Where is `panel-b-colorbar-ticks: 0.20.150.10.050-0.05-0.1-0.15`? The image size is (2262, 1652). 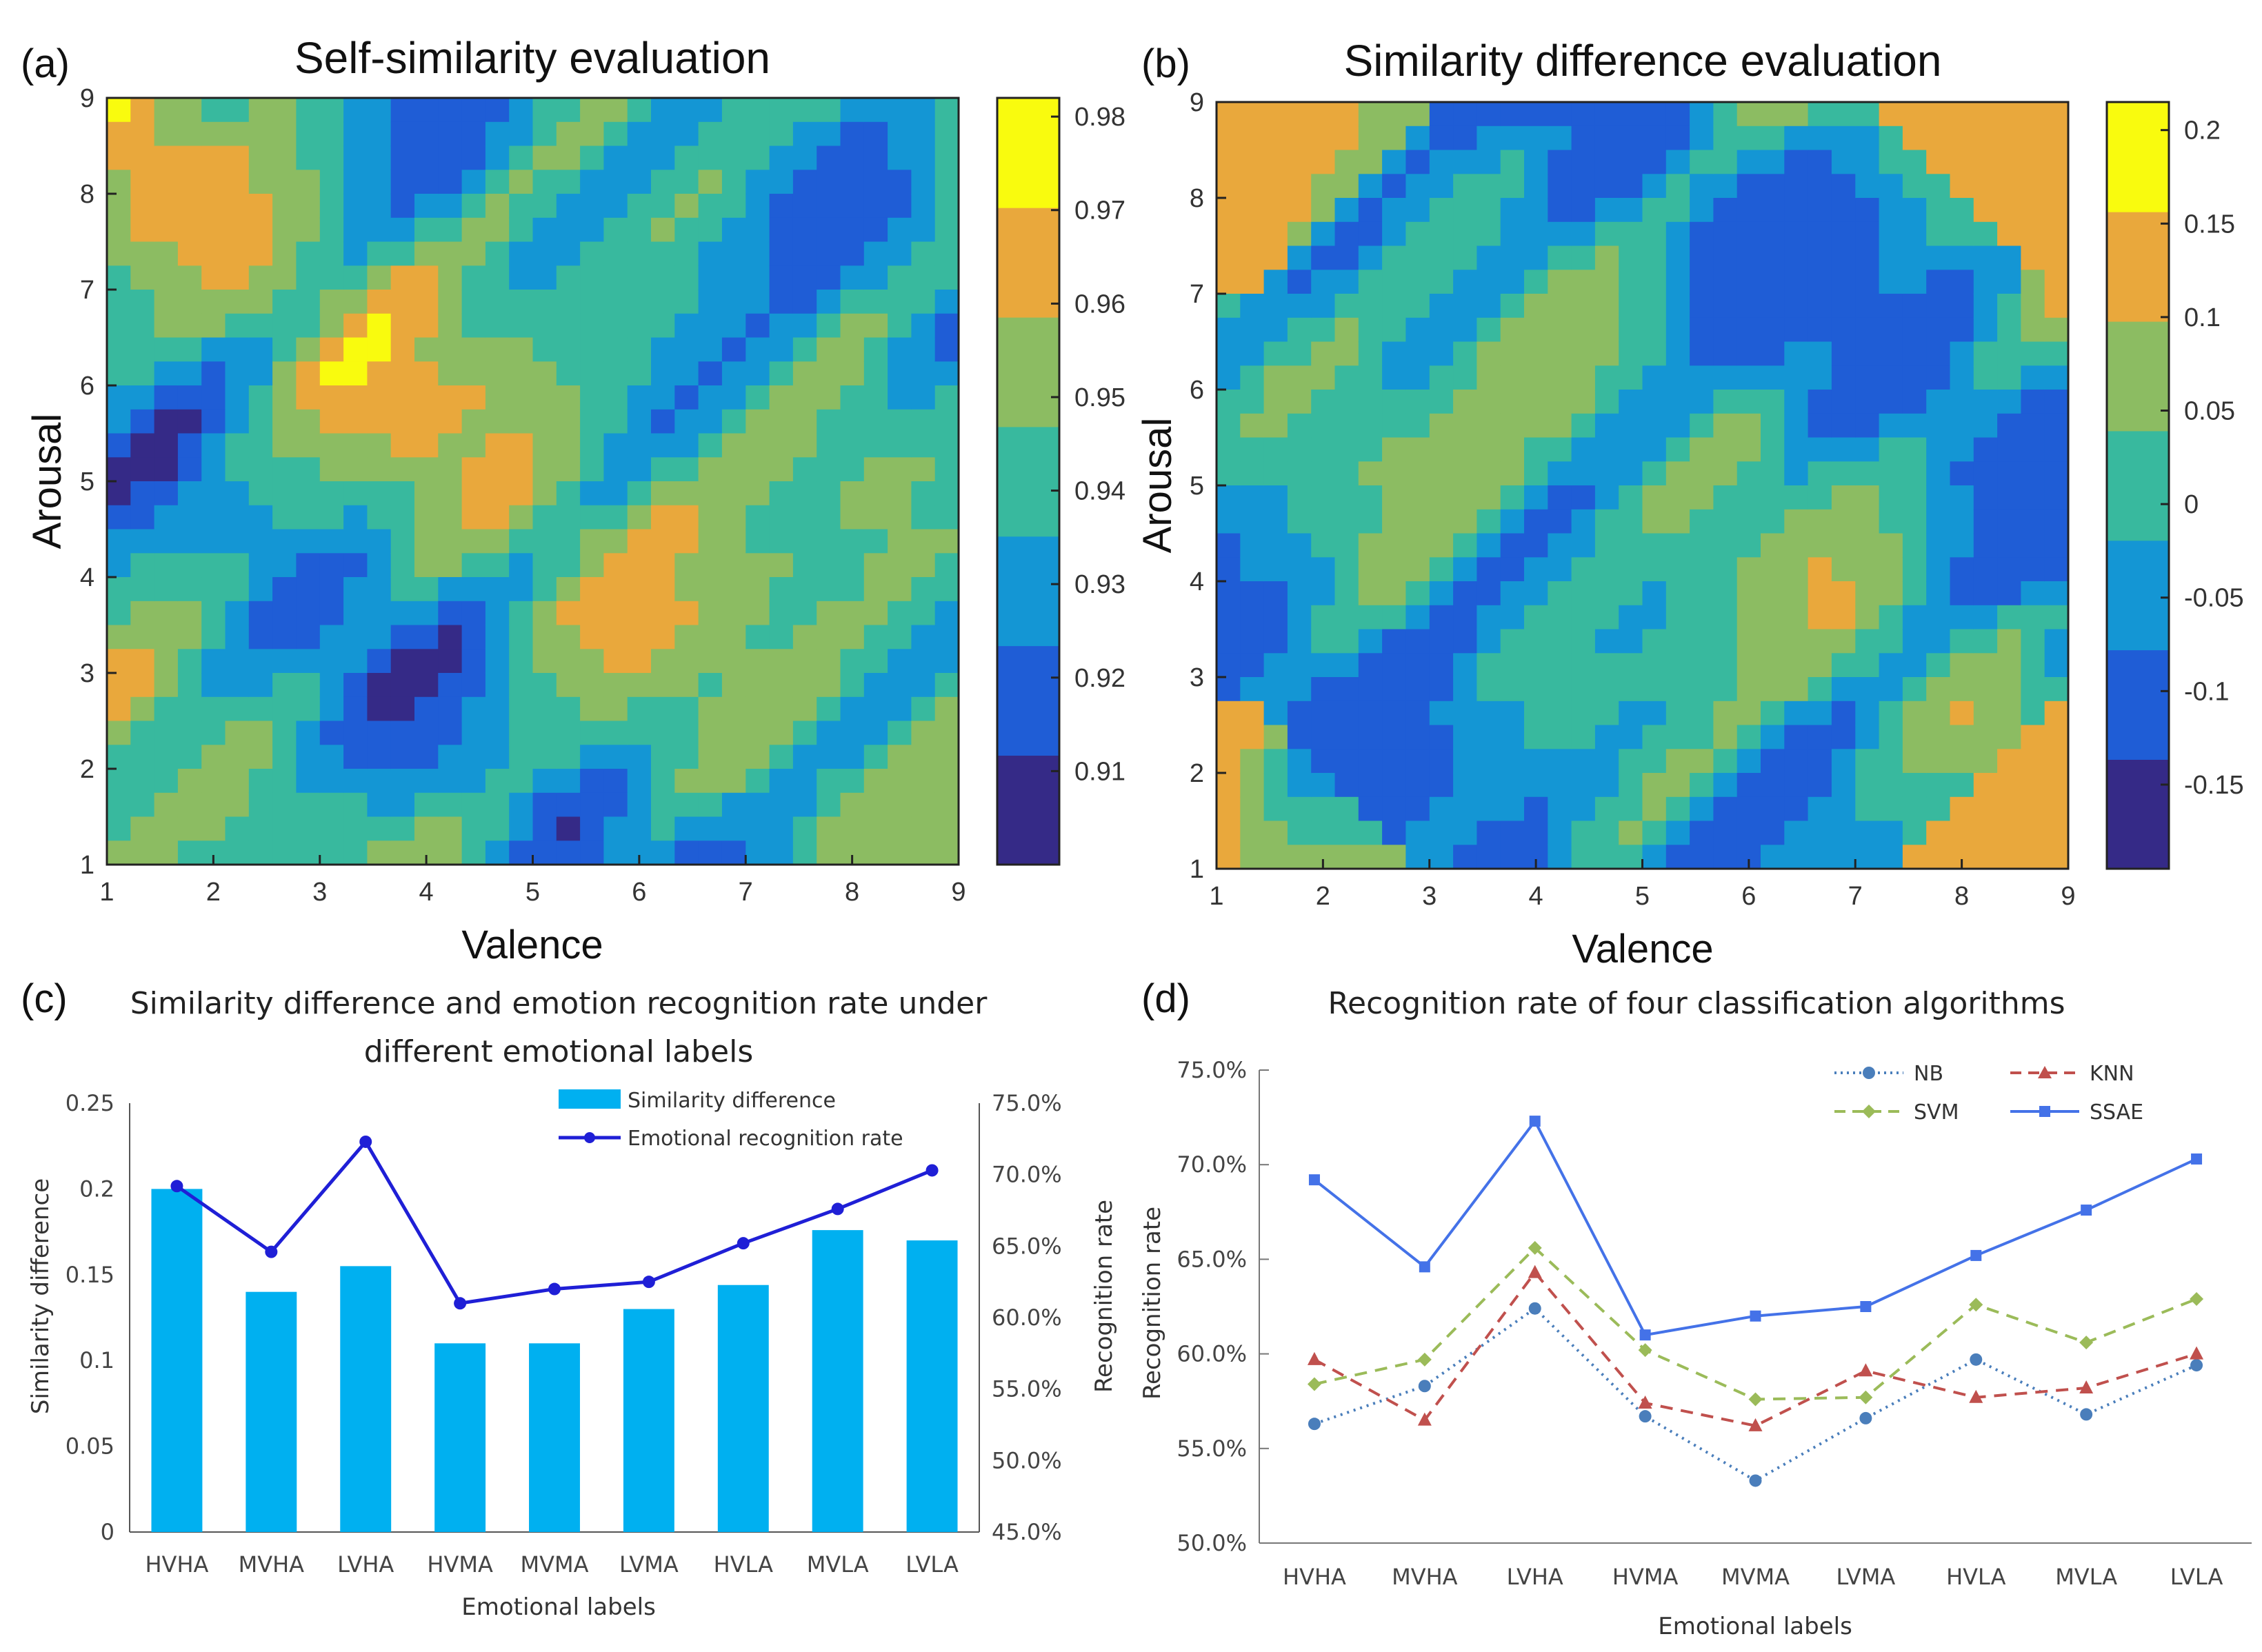 panel-b-colorbar-ticks: 0.20.150.10.050-0.05-0.1-0.15 is located at coordinates (2202, 458).